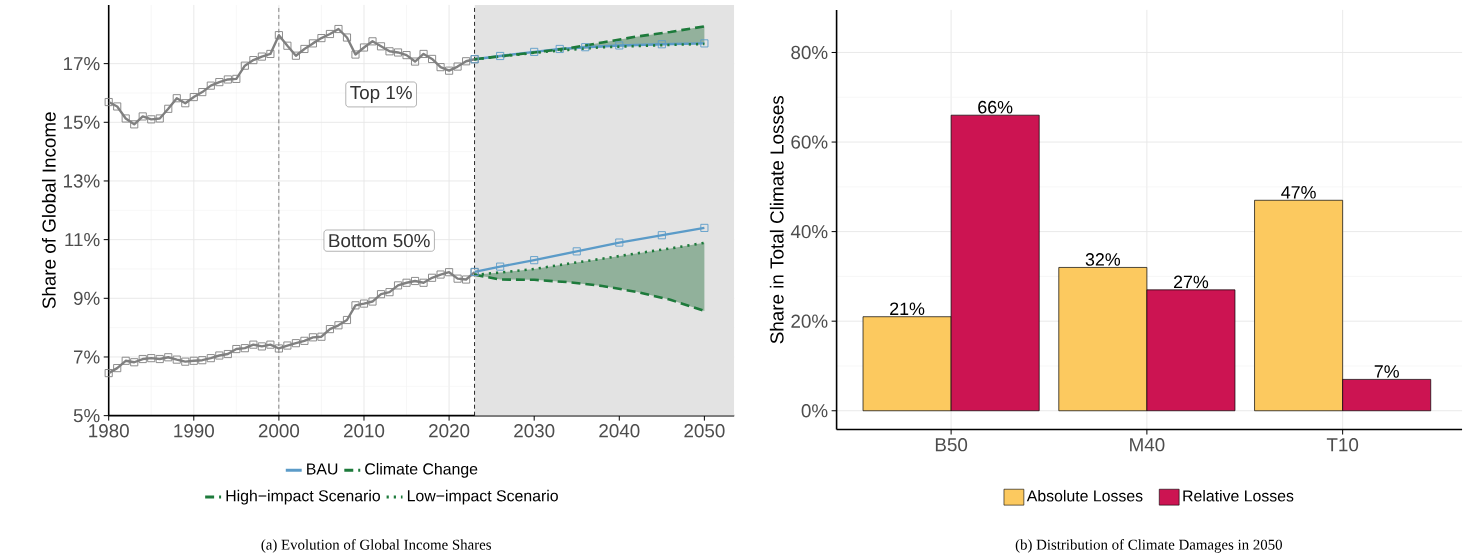 The width and height of the screenshot is (1469, 560). I want to click on data-label: 21%, so click(907, 309).